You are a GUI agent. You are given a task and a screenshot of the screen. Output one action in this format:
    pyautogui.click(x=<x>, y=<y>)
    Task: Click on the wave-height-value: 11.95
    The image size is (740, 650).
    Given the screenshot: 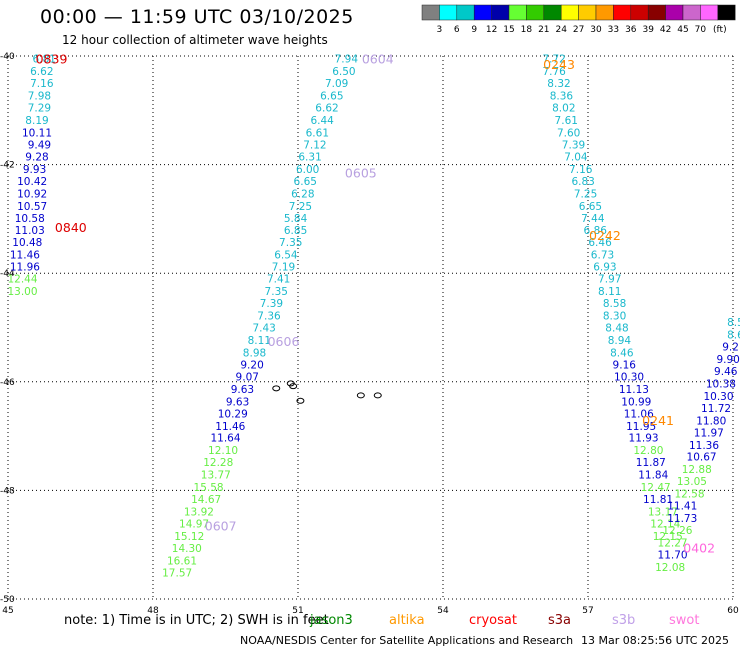 What is the action you would take?
    pyautogui.click(x=641, y=427)
    